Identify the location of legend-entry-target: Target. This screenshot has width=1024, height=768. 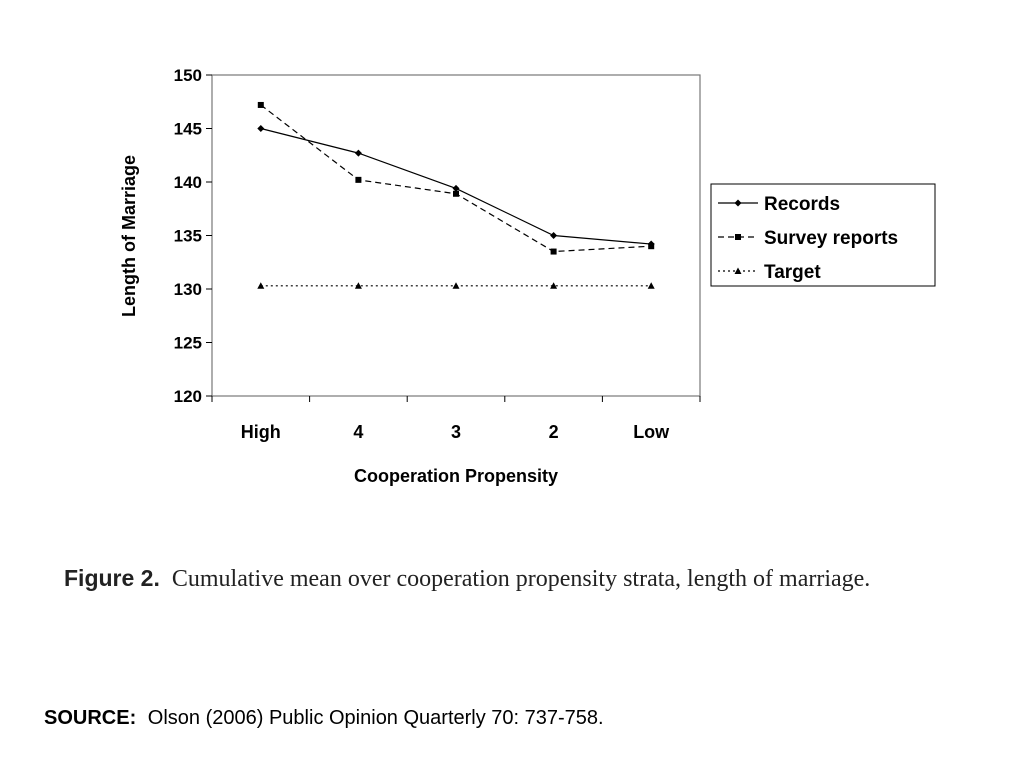
(769, 272).